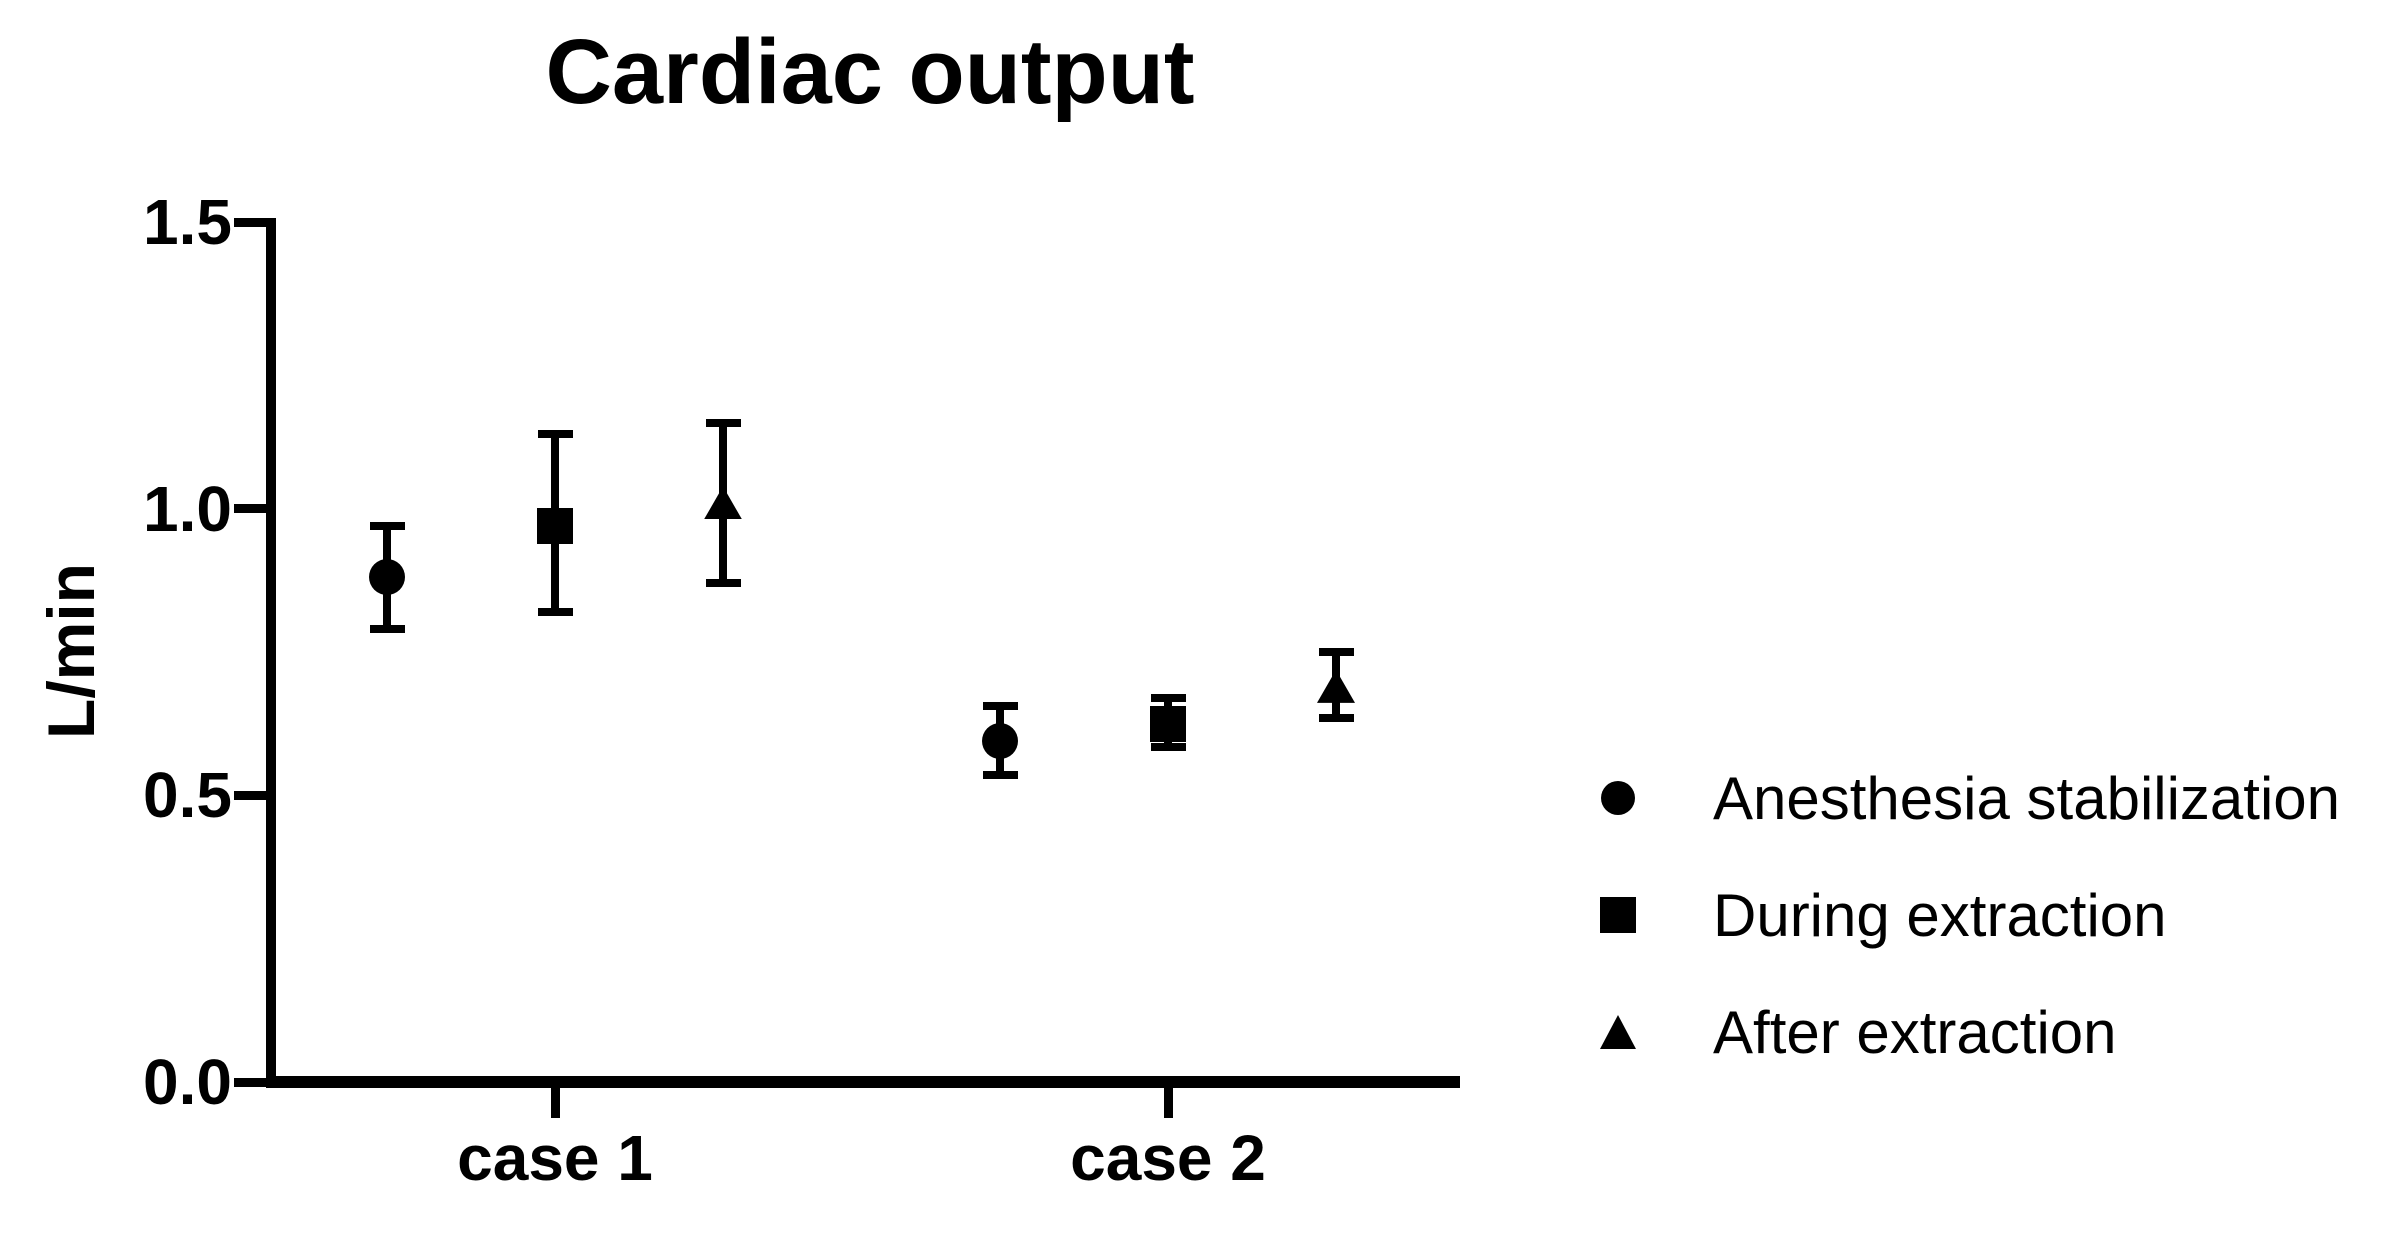 This screenshot has height=1235, width=2404. Describe the element at coordinates (187, 222) in the screenshot. I see `y-tick-label: 1.5` at that location.